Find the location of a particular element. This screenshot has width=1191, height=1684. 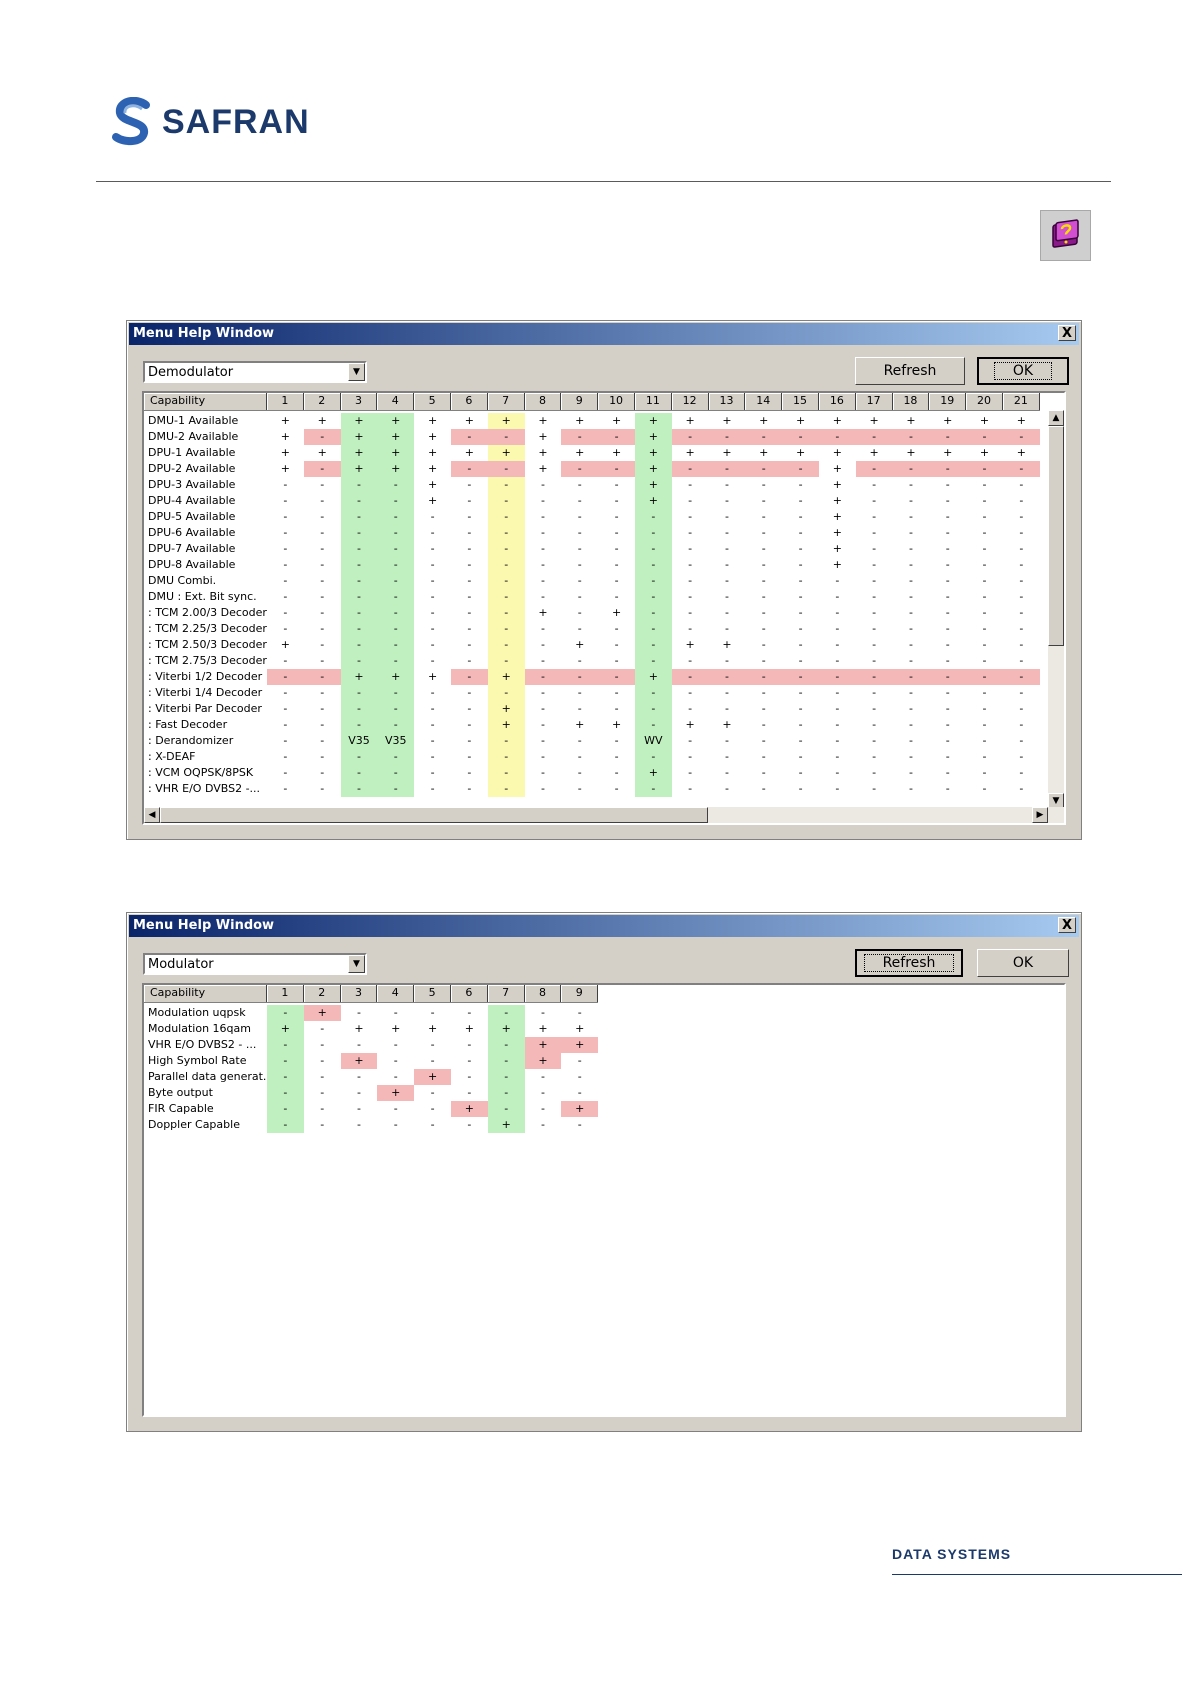

scroll-up-icon: ▲ is located at coordinates (1056, 418).